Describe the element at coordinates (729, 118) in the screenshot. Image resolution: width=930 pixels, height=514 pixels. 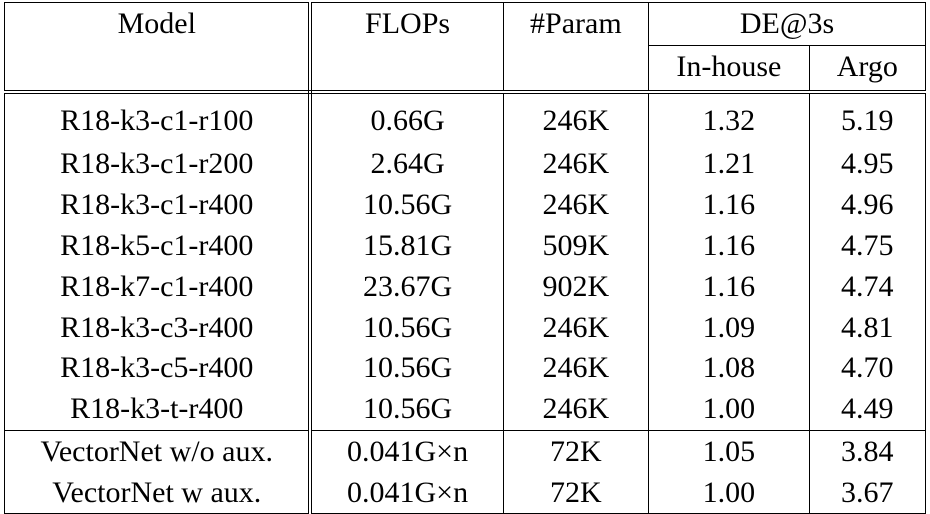
I see `cell-inhouse: 1.32` at that location.